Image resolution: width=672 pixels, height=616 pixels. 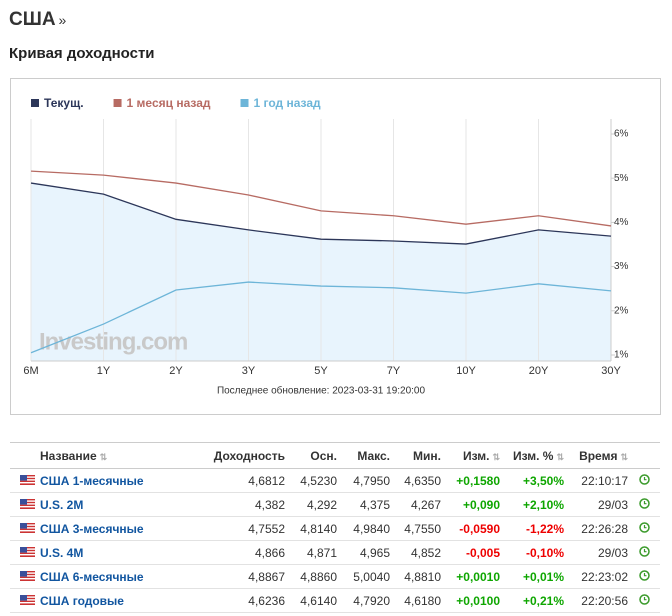 I want to click on watermark: Investing.com, so click(x=113, y=341).